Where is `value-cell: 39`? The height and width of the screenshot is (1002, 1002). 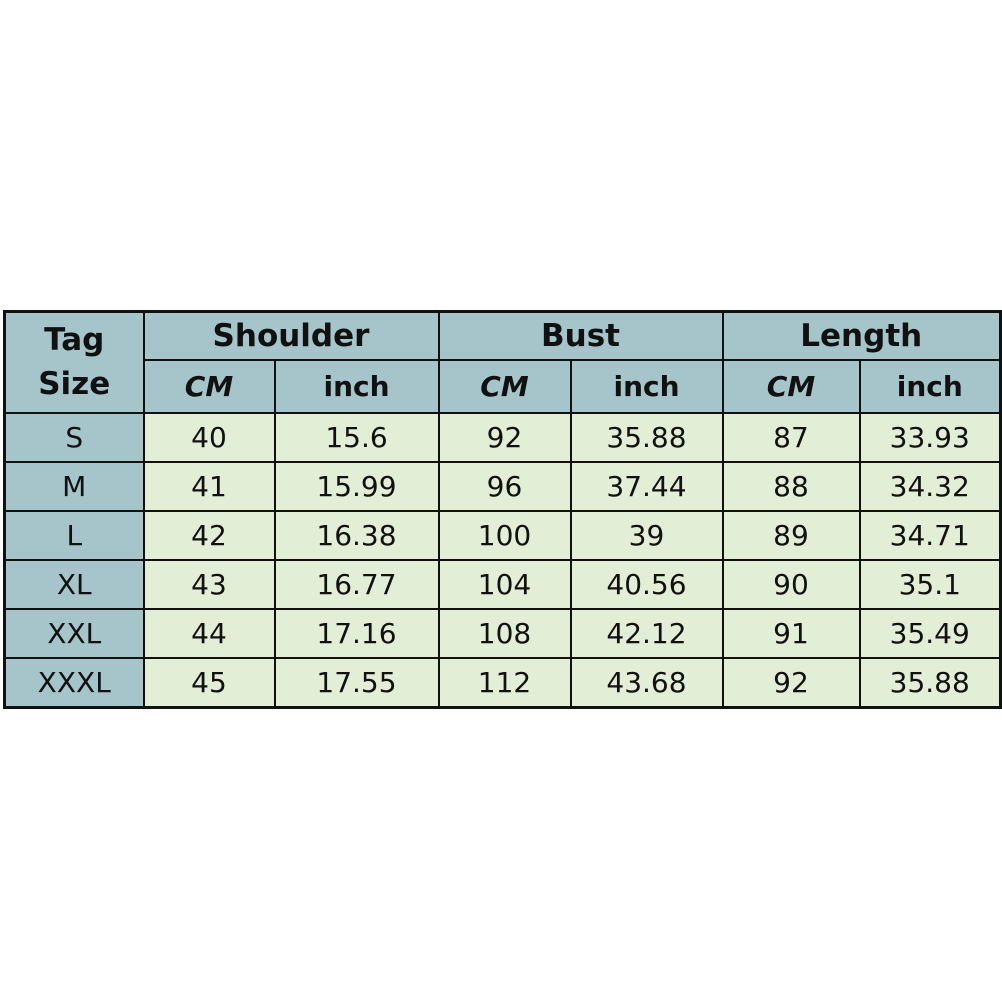
value-cell: 39 is located at coordinates (646, 535).